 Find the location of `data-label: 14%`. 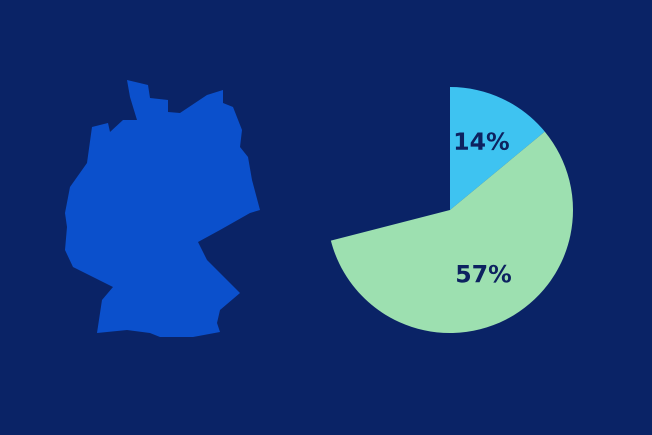

data-label: 14% is located at coordinates (482, 141).